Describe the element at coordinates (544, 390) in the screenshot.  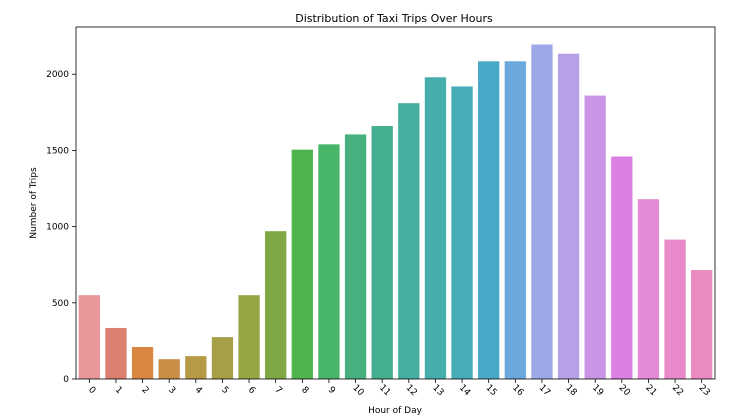
I see `x-tick-label-17: 17` at that location.